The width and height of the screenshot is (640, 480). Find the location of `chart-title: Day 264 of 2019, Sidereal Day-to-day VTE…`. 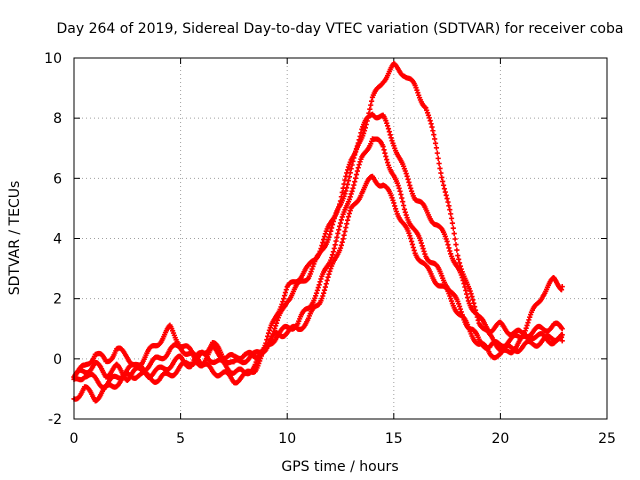

chart-title: Day 264 of 2019, Sidereal Day-to-day VTE… is located at coordinates (340, 29).